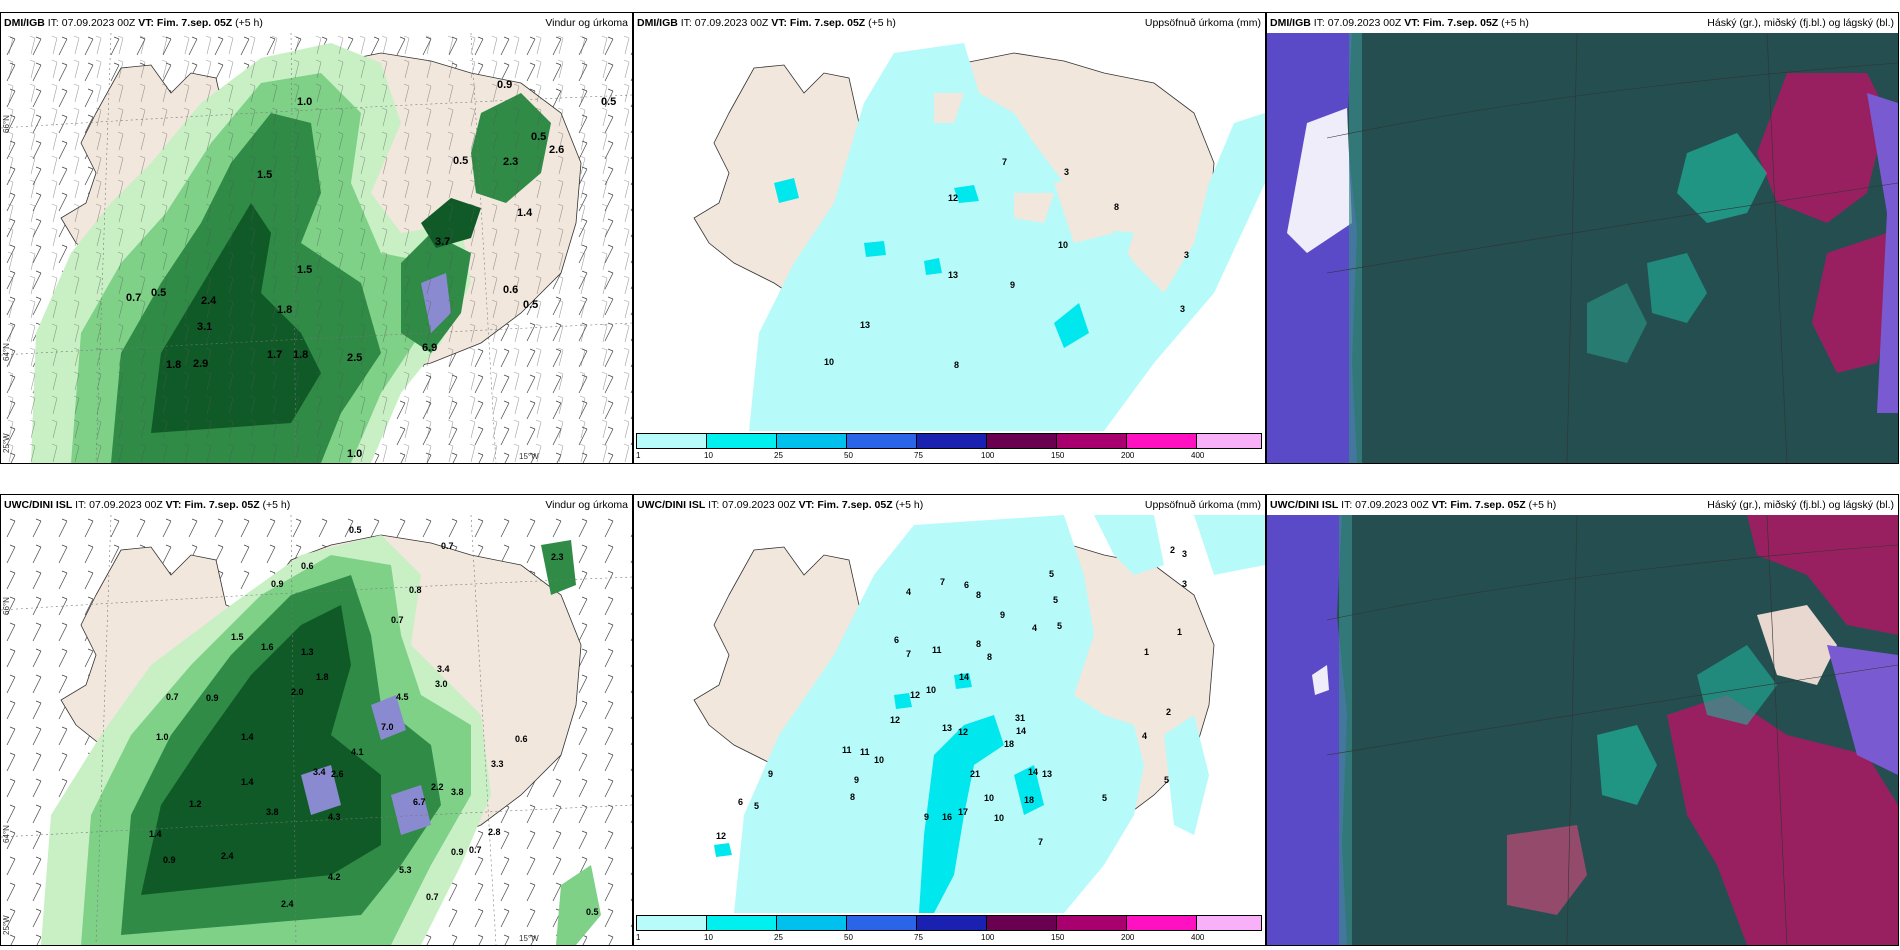 The image size is (1900, 950). What do you see at coordinates (740, 802) in the screenshot?
I see `value-label: 6` at bounding box center [740, 802].